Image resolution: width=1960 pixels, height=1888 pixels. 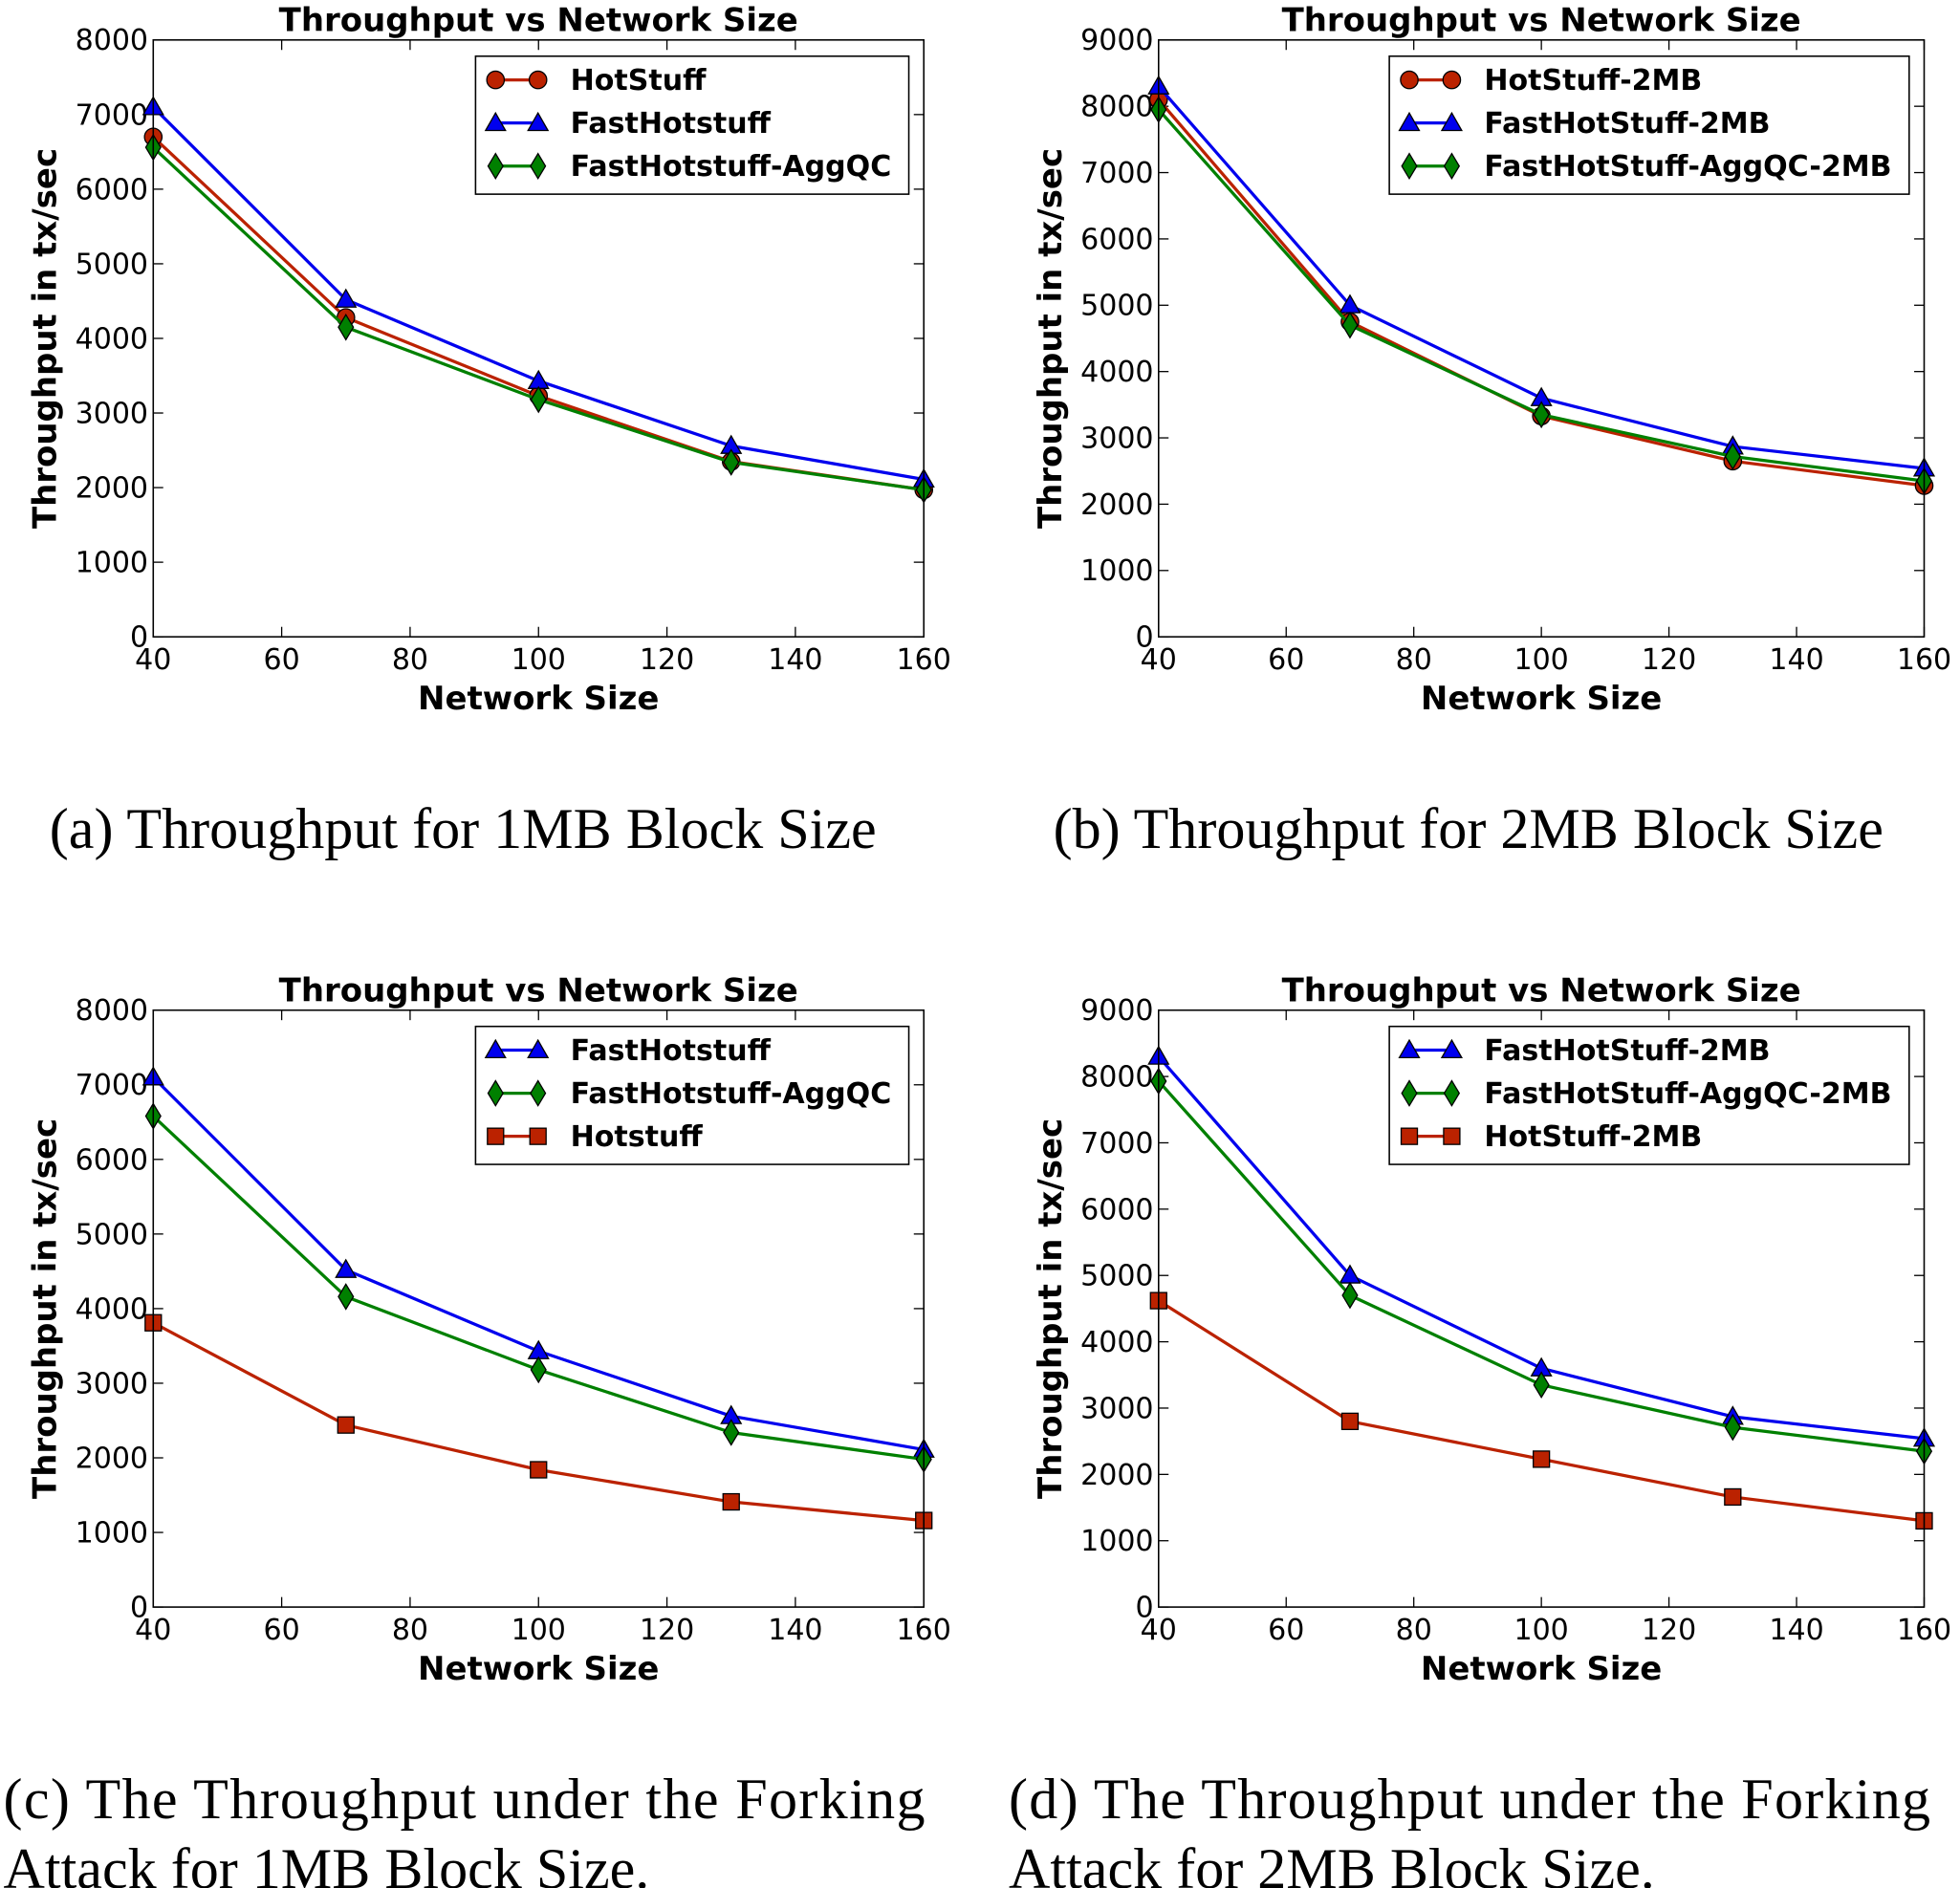 What do you see at coordinates (465, 1799) in the screenshot?
I see `caption: (c) The Throughput under the Forking` at bounding box center [465, 1799].